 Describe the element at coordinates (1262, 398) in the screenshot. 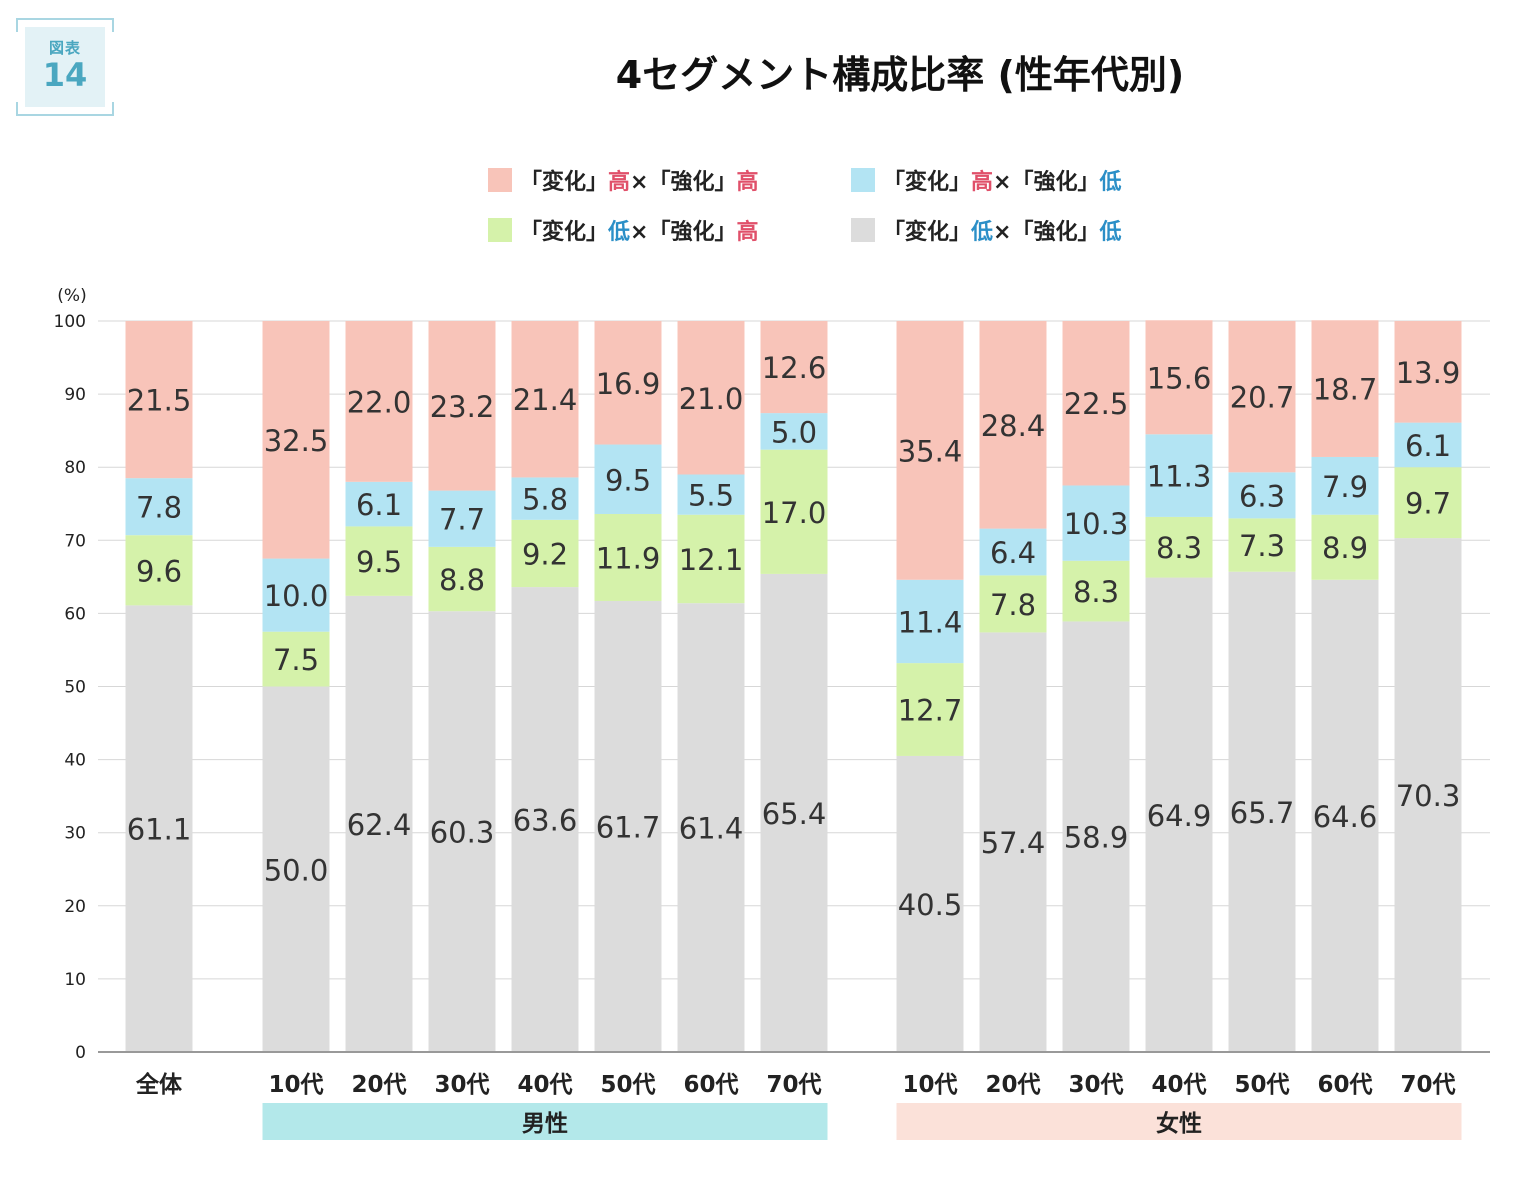

I see `data-label: 20.7` at that location.